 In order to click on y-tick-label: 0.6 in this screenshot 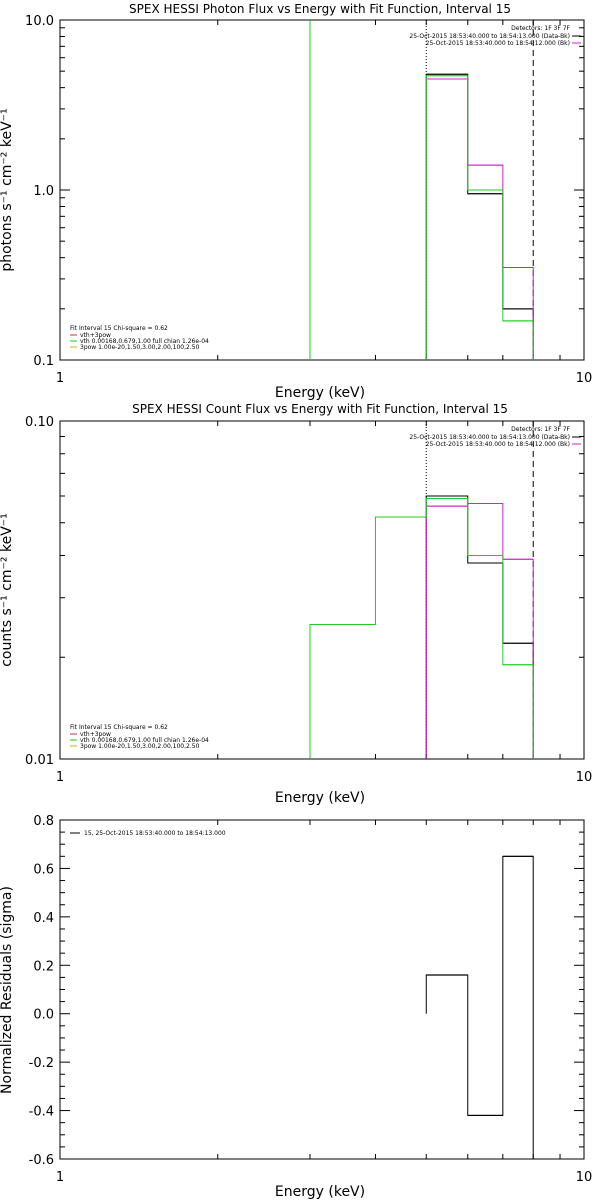, I will do `click(43, 869)`.